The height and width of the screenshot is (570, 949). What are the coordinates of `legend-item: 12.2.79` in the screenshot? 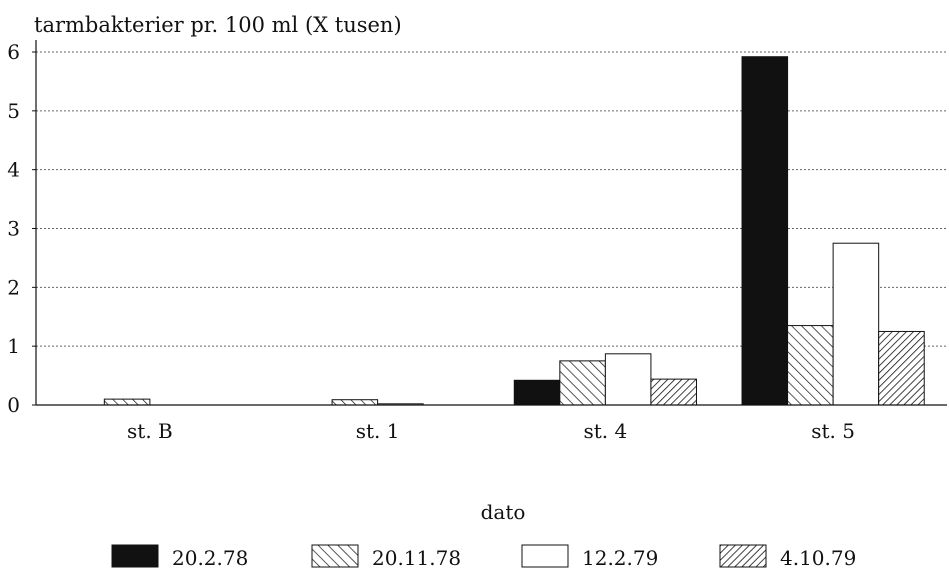 It's located at (589, 557).